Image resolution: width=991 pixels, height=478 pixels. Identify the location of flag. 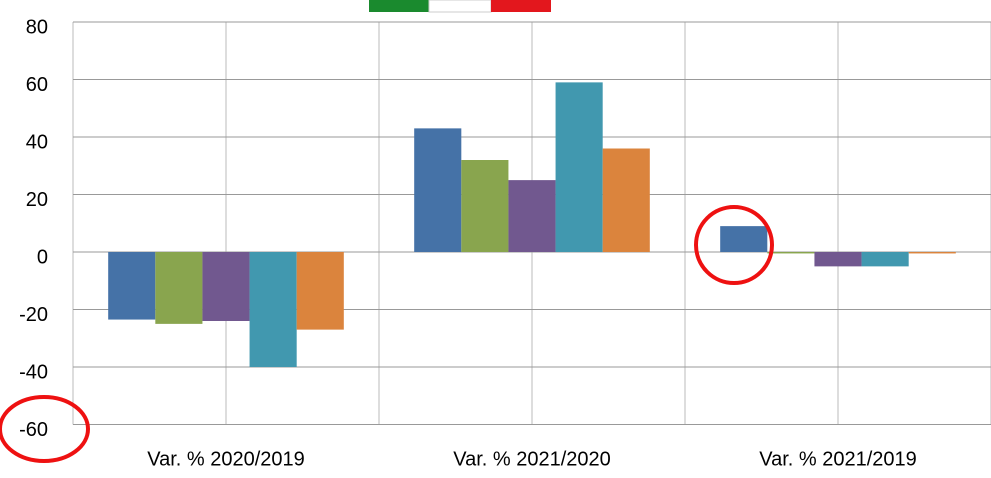
(460, 6).